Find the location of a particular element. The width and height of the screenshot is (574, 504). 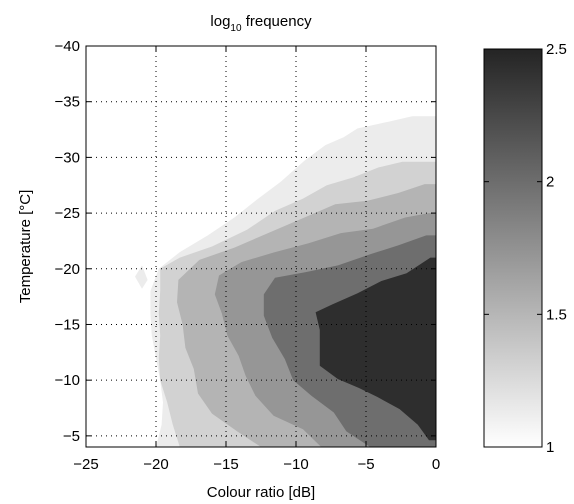

y-tick-label: −30 is located at coordinates (67, 157).